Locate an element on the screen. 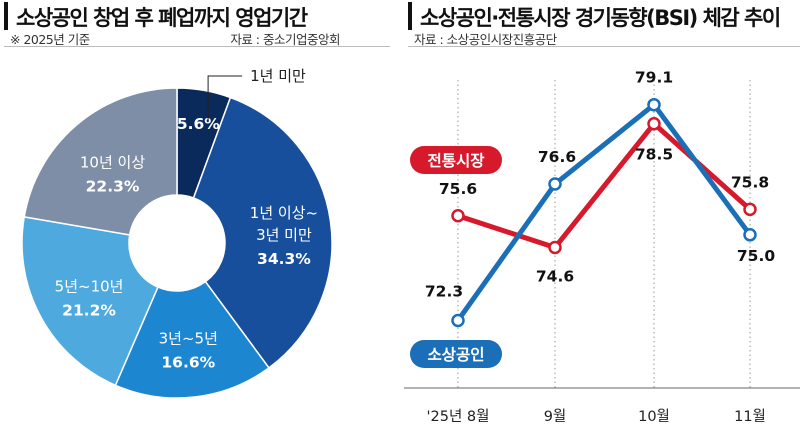 Image resolution: width=800 pixels, height=429 pixels. slice-label: 5년~10년 is located at coordinates (89, 287).